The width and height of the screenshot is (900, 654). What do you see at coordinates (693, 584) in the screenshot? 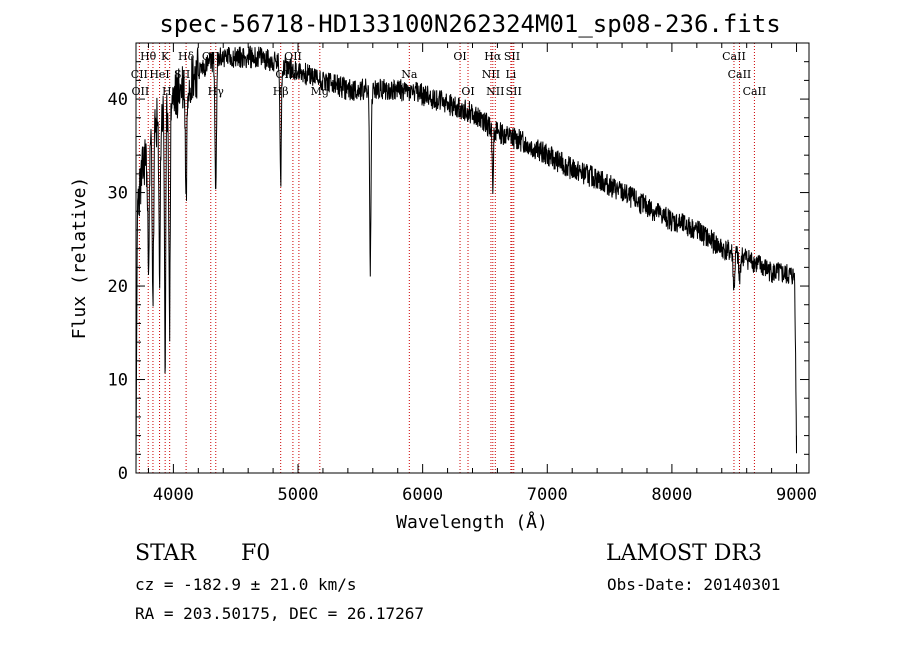
I see `observation-date: Obs-Date: 20140301` at bounding box center [693, 584].